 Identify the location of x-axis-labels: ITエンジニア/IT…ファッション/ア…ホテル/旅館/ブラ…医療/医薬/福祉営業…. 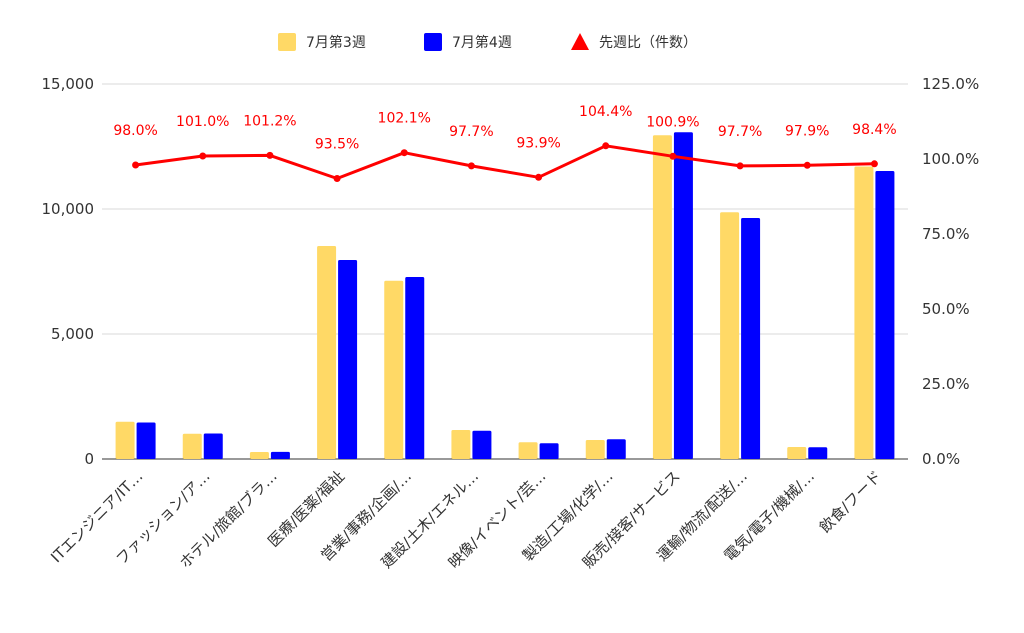
(466, 519).